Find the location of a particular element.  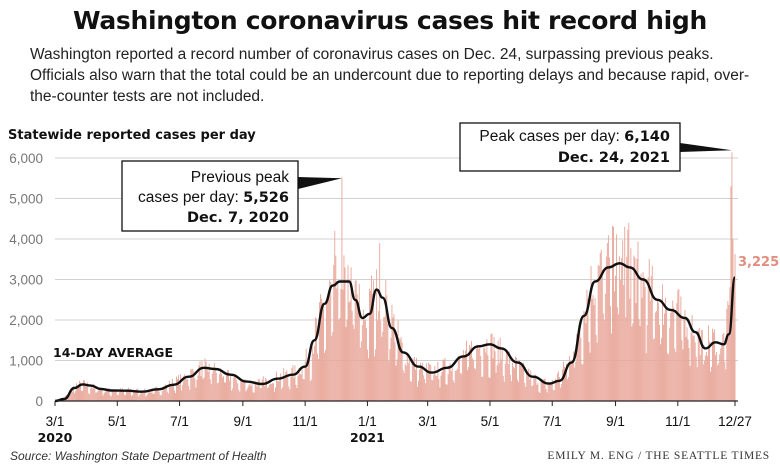

y-tick-label: 2,000 is located at coordinates (26, 320).